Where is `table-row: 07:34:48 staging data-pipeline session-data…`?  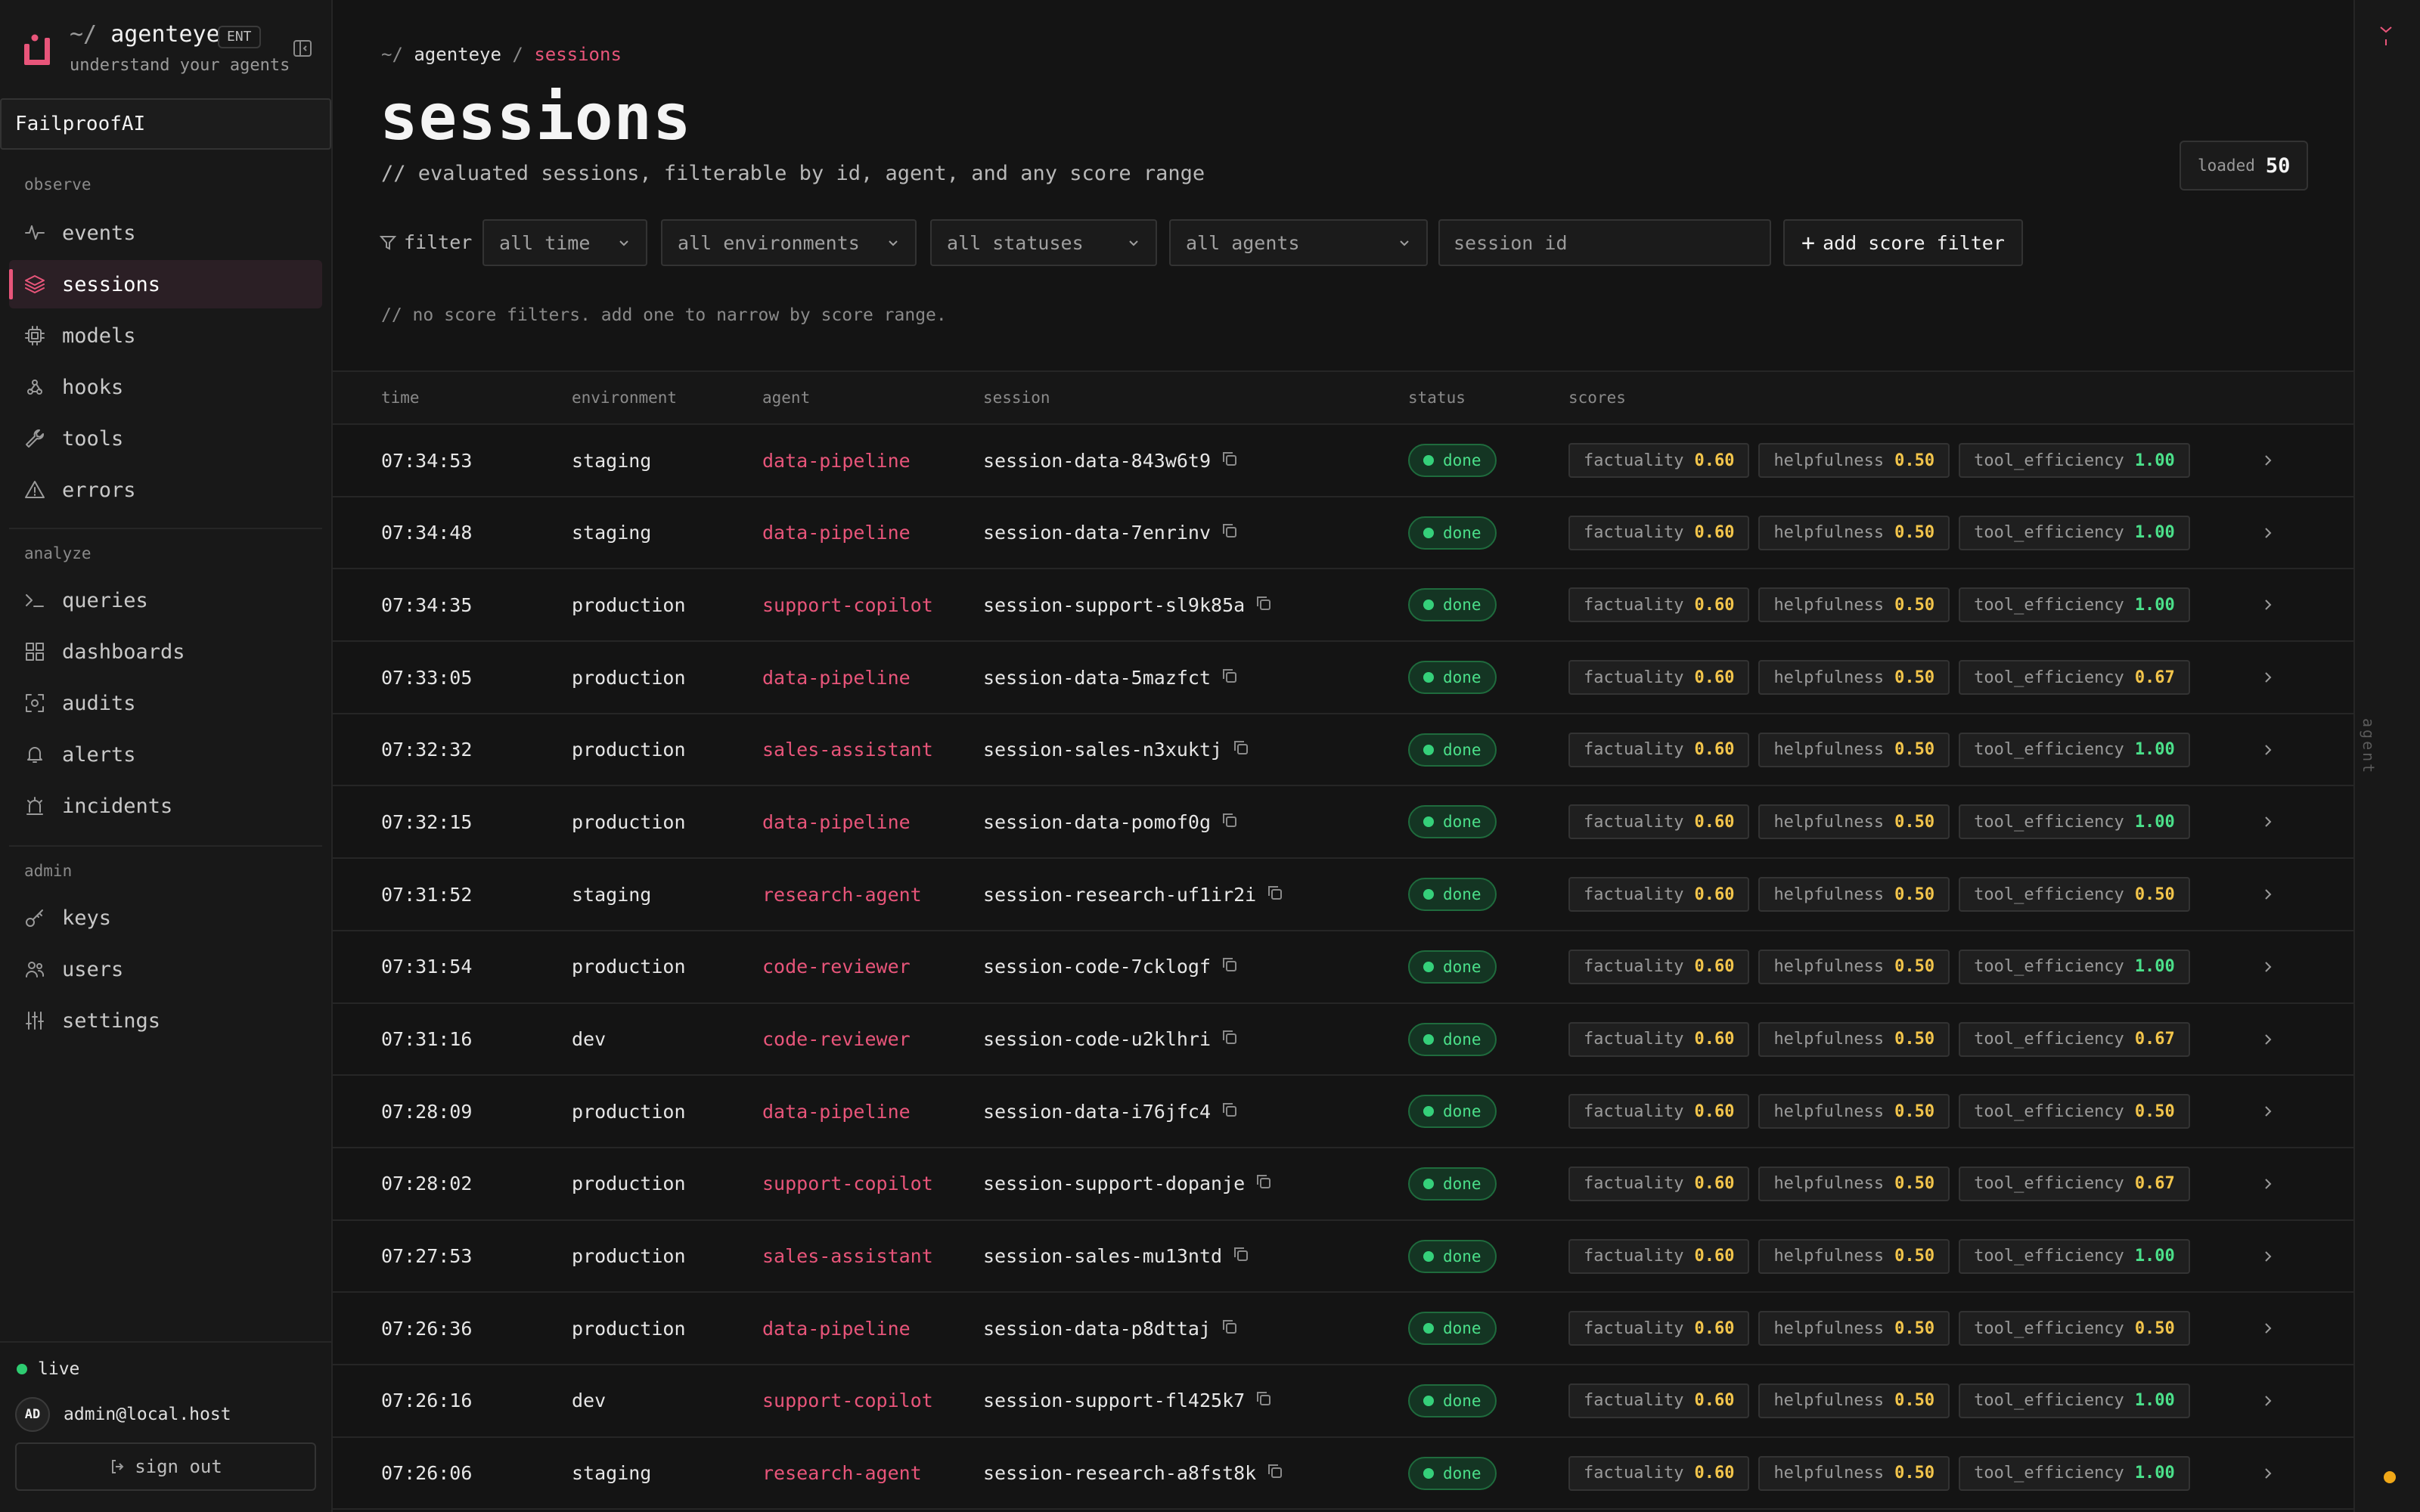
table-row: 07:34:48 staging data-pipeline session-data… is located at coordinates (1343, 533).